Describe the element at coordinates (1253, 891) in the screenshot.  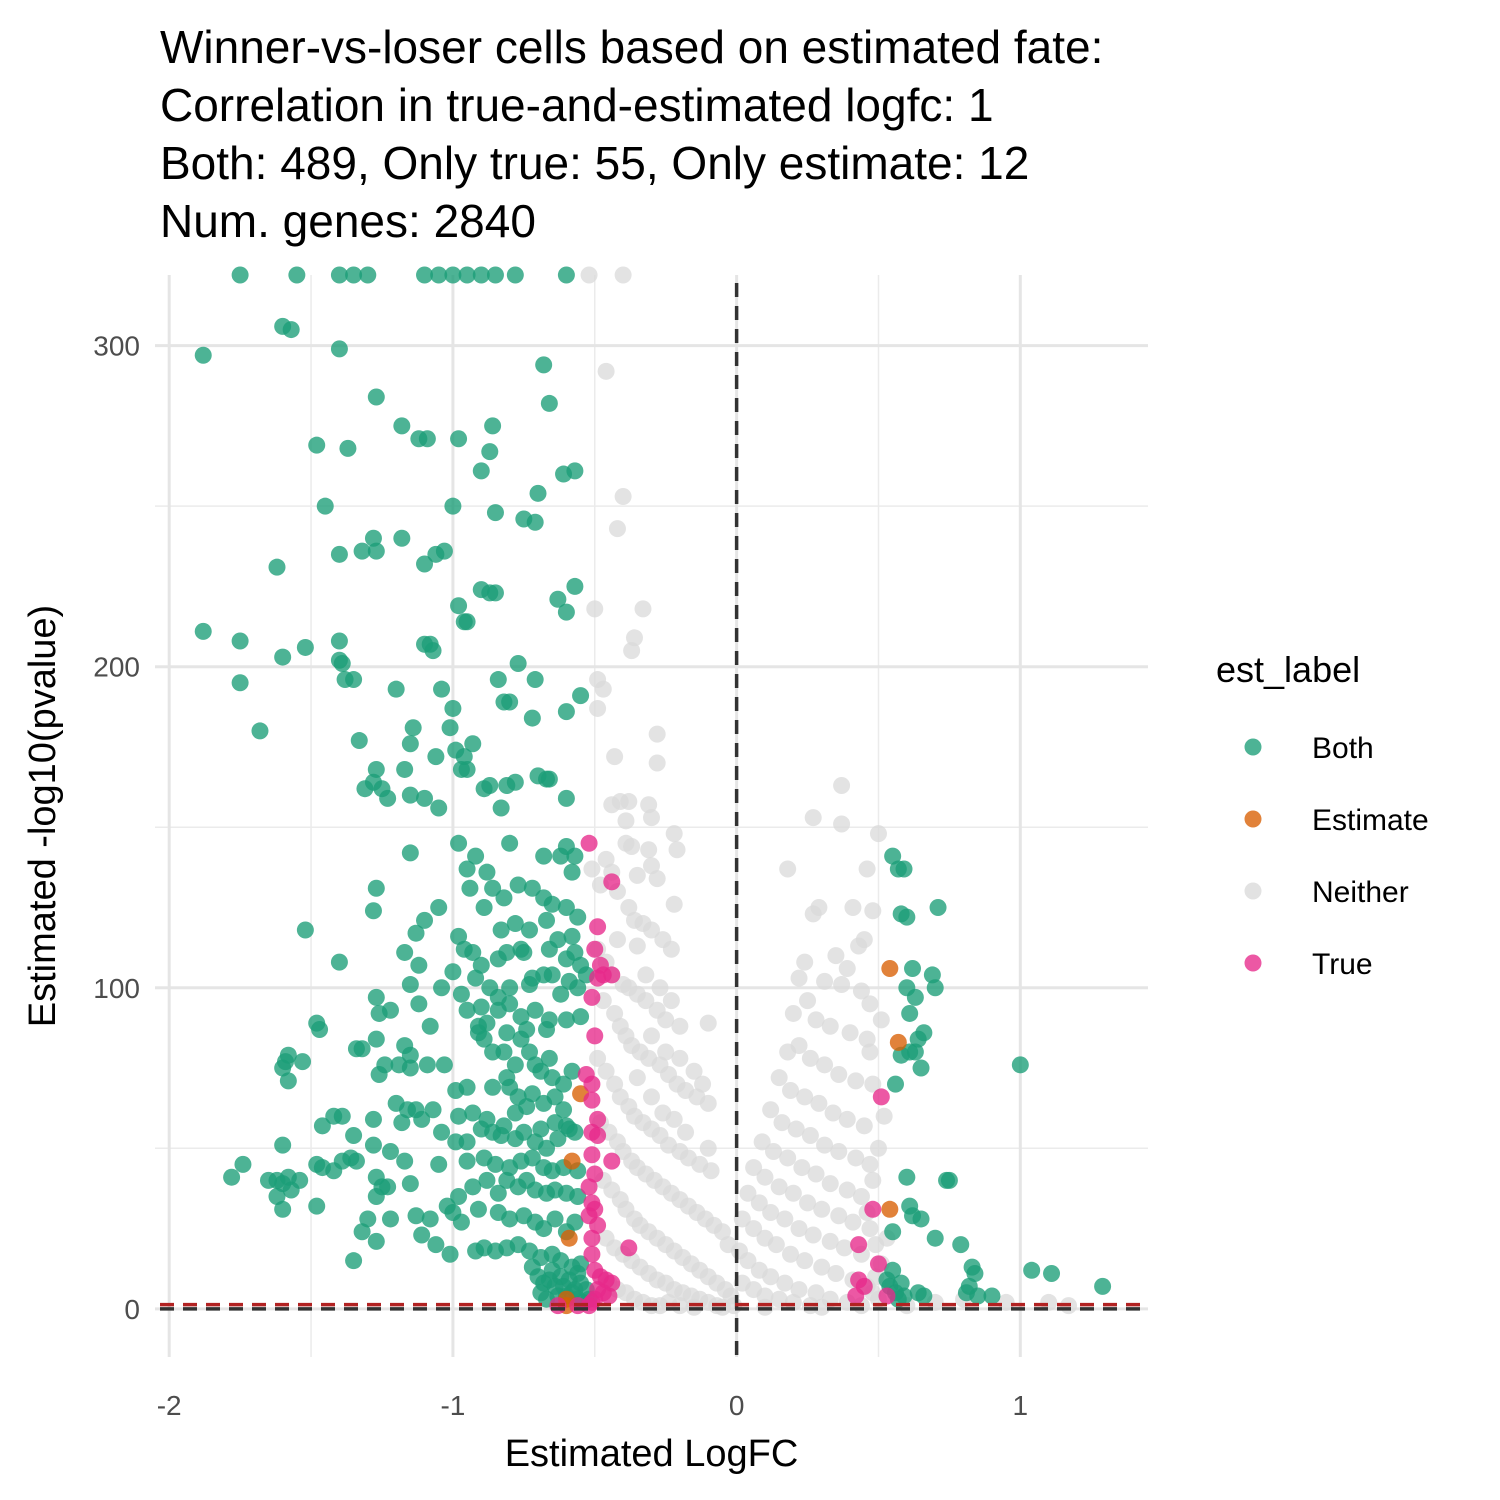
I see `legend-key-neither` at that location.